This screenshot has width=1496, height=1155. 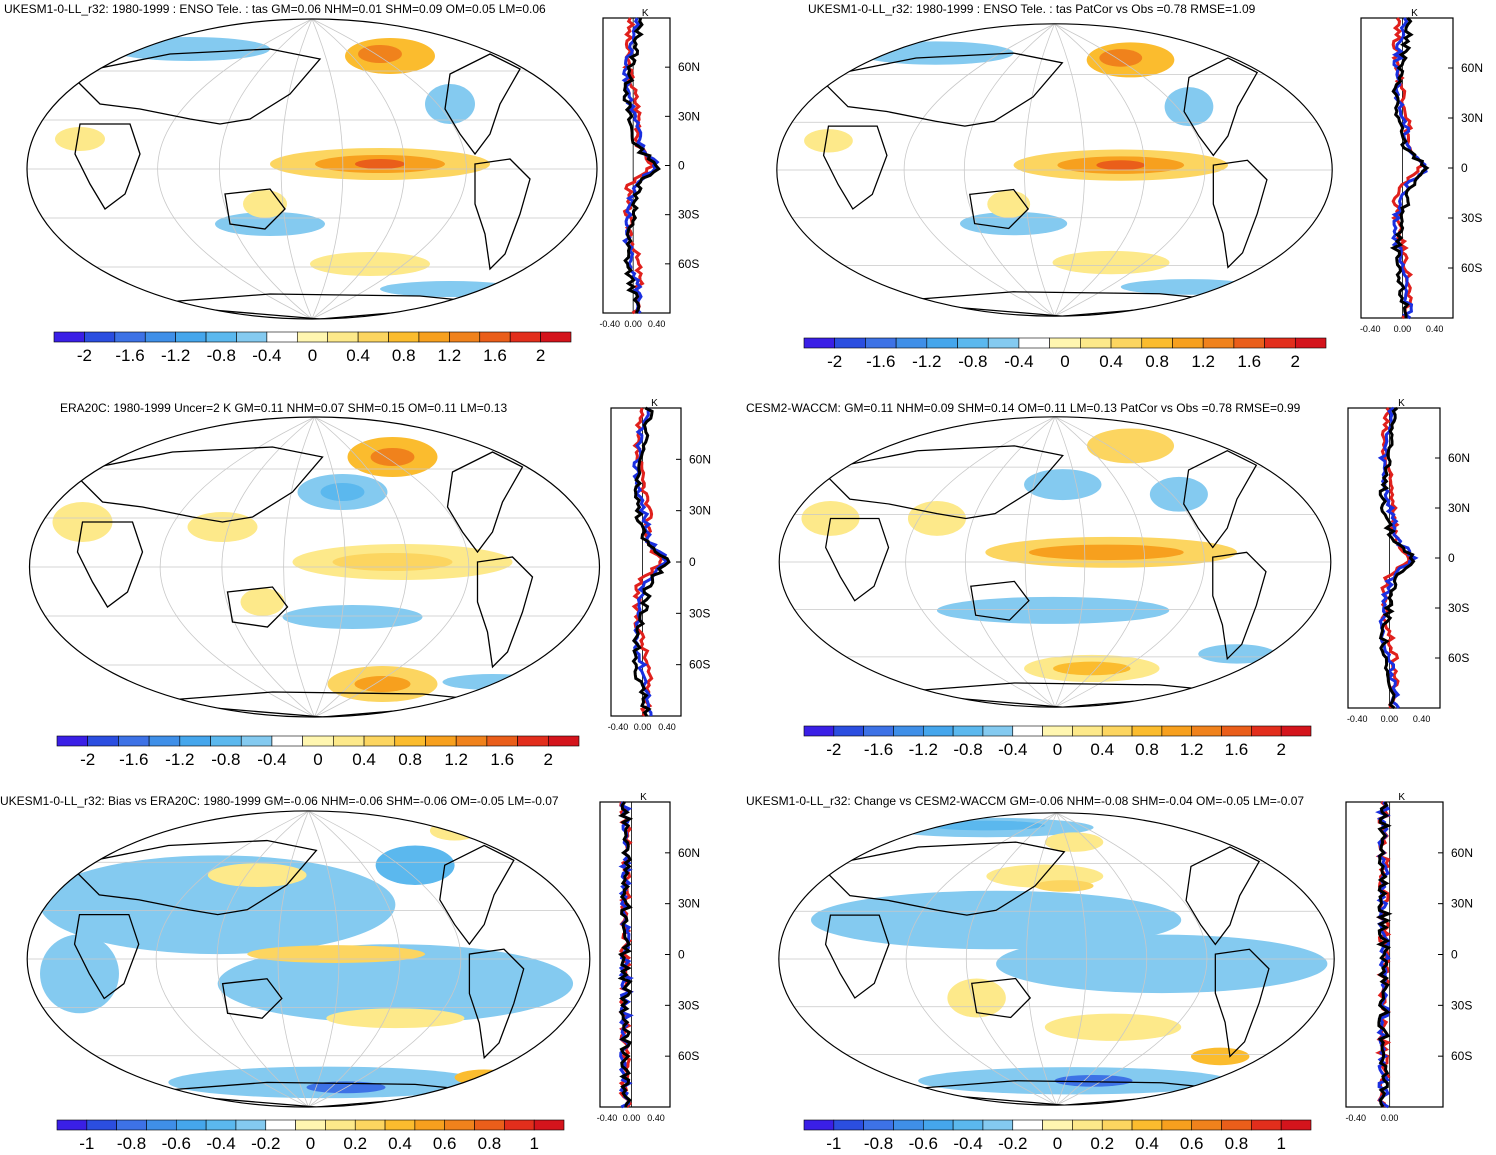 What do you see at coordinates (404, 355) in the screenshot?
I see `colorbar-tick-label: 0.8` at bounding box center [404, 355].